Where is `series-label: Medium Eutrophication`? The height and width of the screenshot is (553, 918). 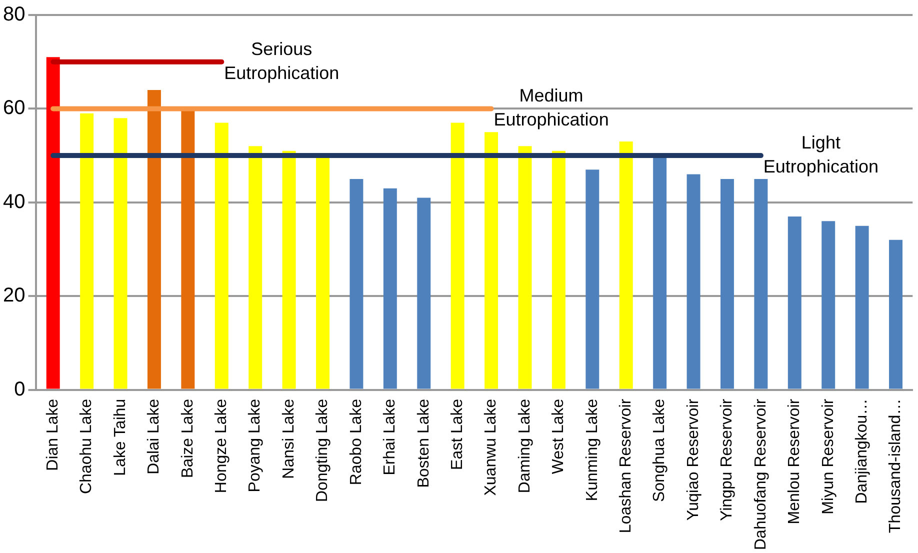 series-label: Medium Eutrophication is located at coordinates (551, 108).